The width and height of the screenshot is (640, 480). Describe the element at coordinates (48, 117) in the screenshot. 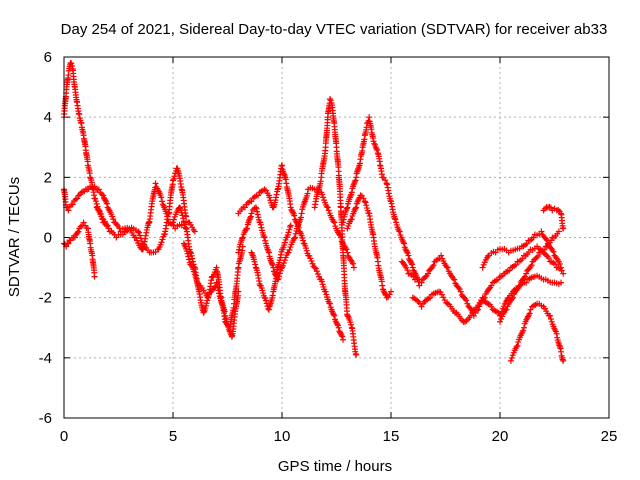

I see `y-tick-label: 4` at that location.